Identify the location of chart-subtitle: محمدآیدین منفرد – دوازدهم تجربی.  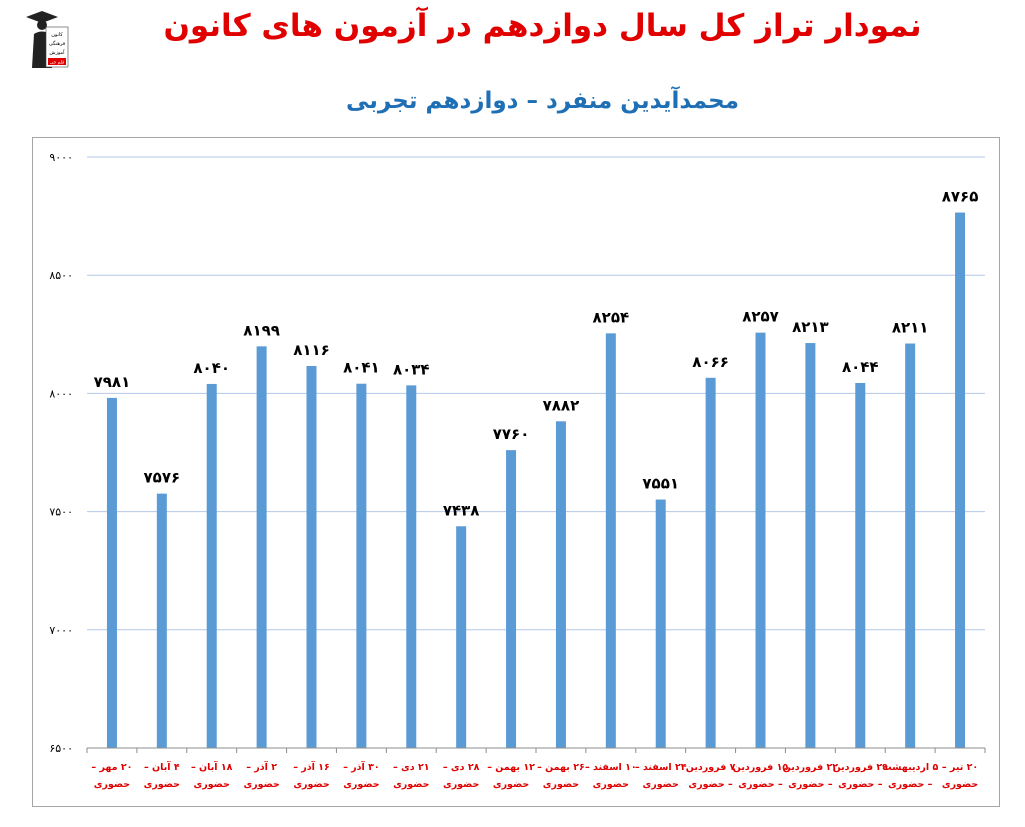
(542, 101).